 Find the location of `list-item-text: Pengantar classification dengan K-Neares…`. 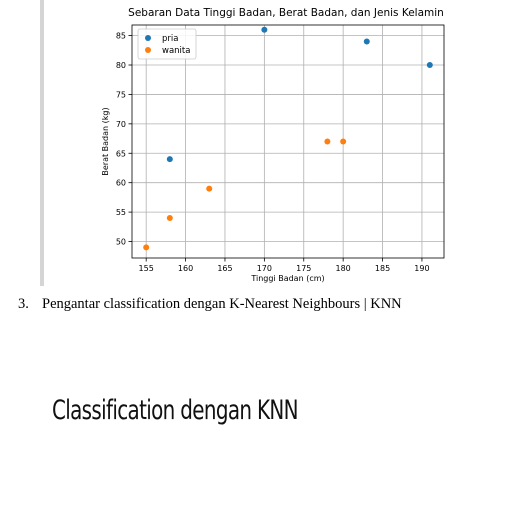

list-item-text: Pengantar classification dengan K-Neares… is located at coordinates (222, 304).